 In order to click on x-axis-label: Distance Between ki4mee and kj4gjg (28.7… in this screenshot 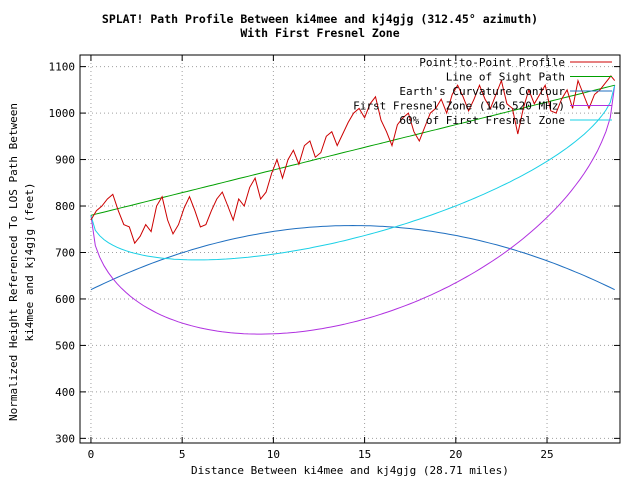, I will do `click(350, 470)`.